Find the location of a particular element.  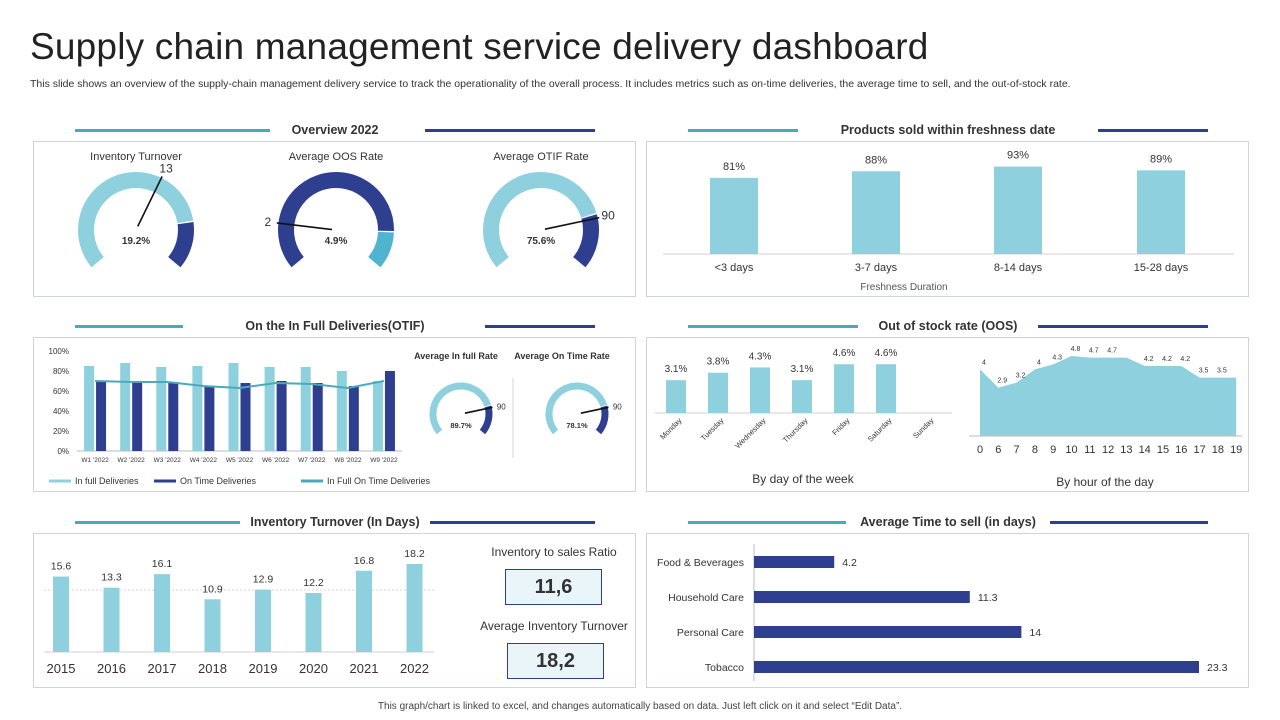

turnover-category-label: 2017 is located at coordinates (162, 668).